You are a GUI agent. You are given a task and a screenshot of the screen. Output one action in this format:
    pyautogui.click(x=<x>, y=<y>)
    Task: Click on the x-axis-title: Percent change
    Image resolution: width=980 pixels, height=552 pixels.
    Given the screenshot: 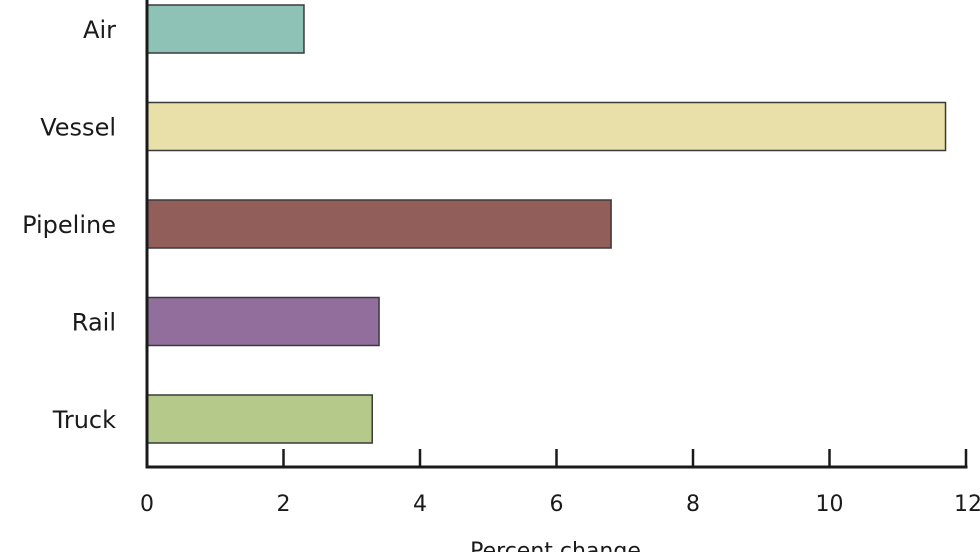 What is the action you would take?
    pyautogui.click(x=555, y=545)
    